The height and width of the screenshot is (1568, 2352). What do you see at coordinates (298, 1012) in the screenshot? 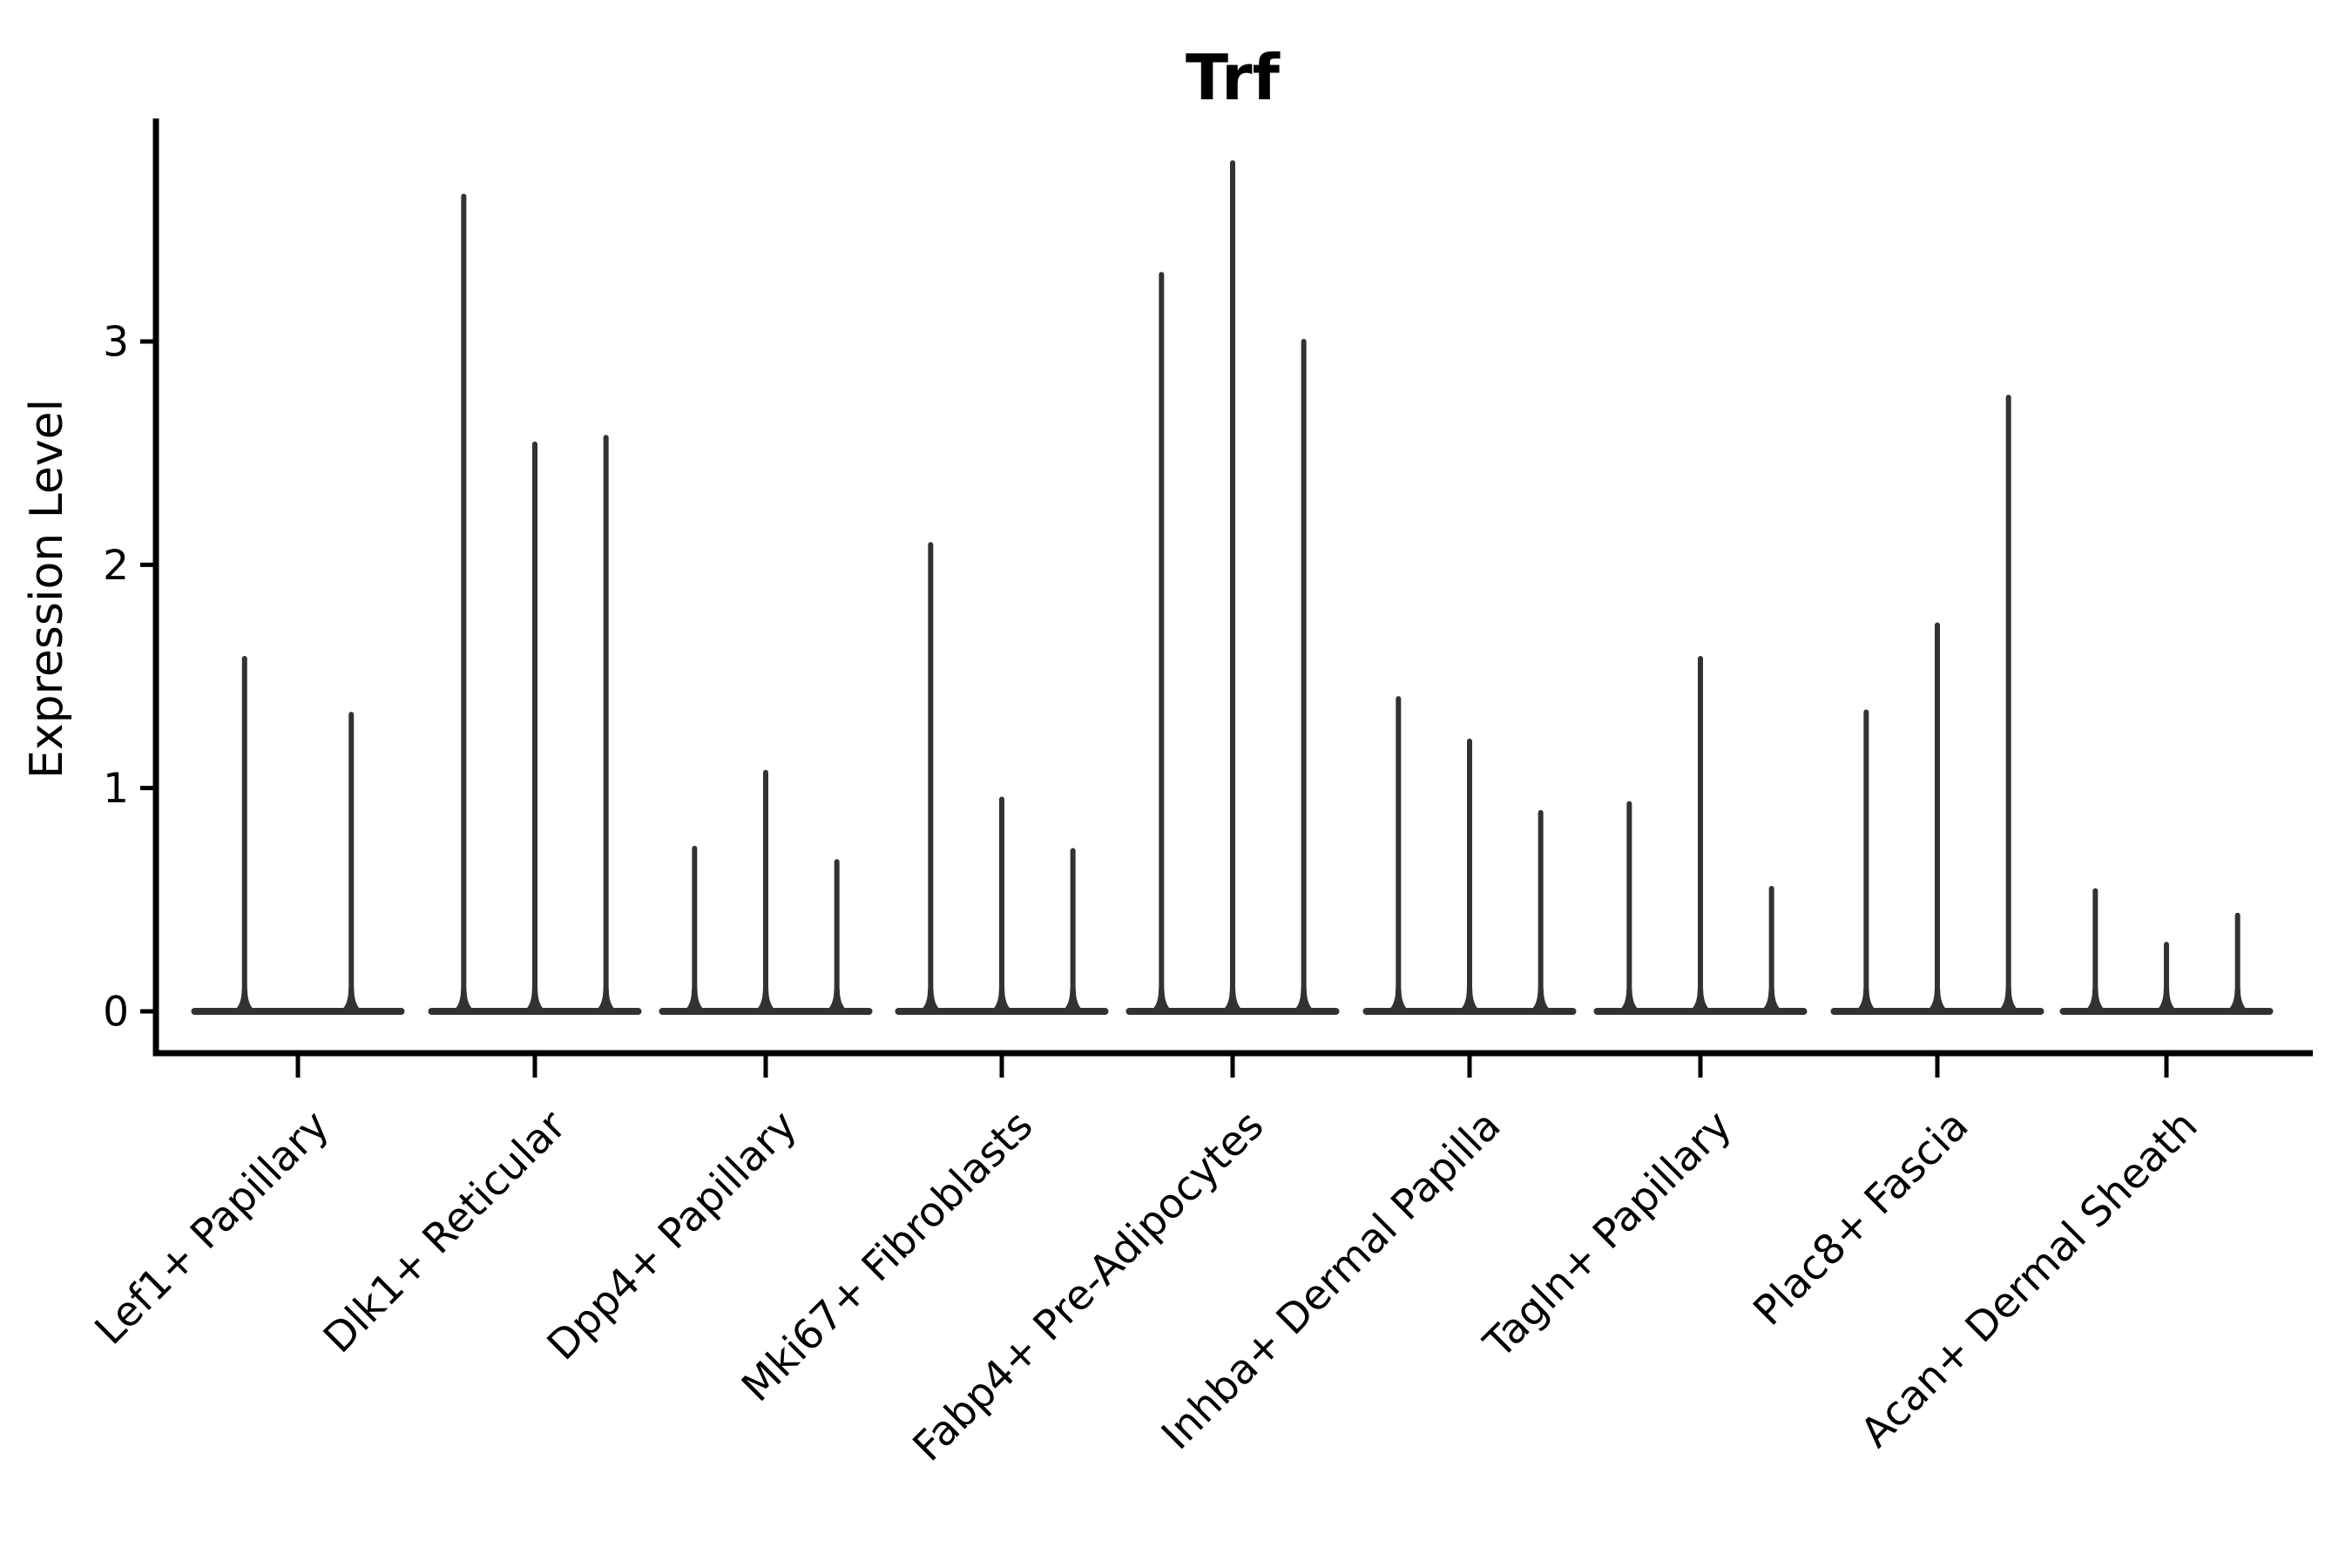
I see `violin-base` at bounding box center [298, 1012].